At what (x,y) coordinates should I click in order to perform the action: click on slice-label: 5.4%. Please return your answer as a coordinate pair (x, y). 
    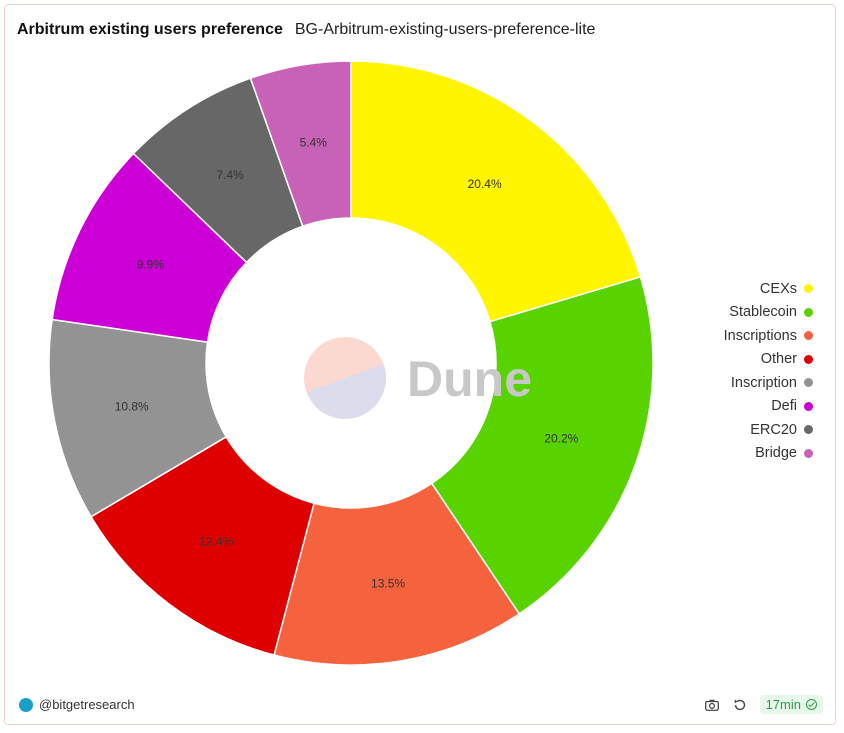
    Looking at the image, I should click on (314, 143).